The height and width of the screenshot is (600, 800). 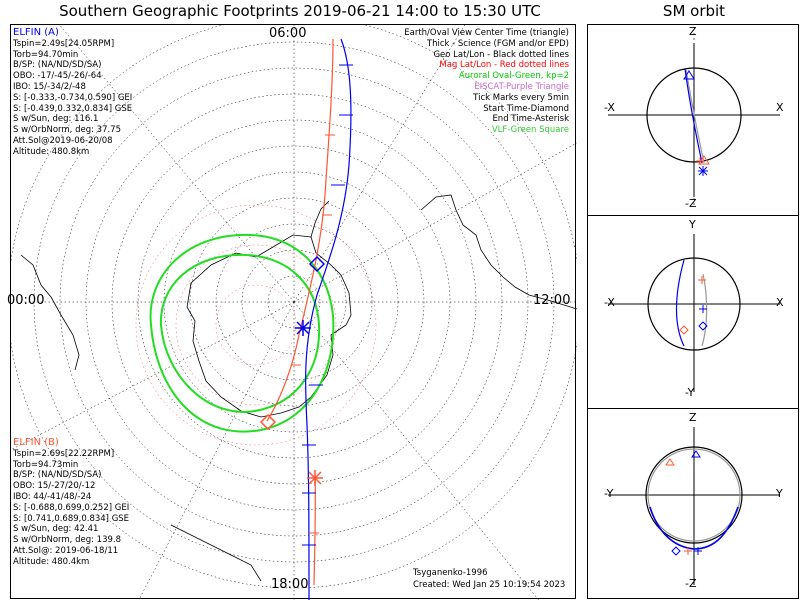 What do you see at coordinates (498, 252) in the screenshot?
I see `south-america-coastline` at bounding box center [498, 252].